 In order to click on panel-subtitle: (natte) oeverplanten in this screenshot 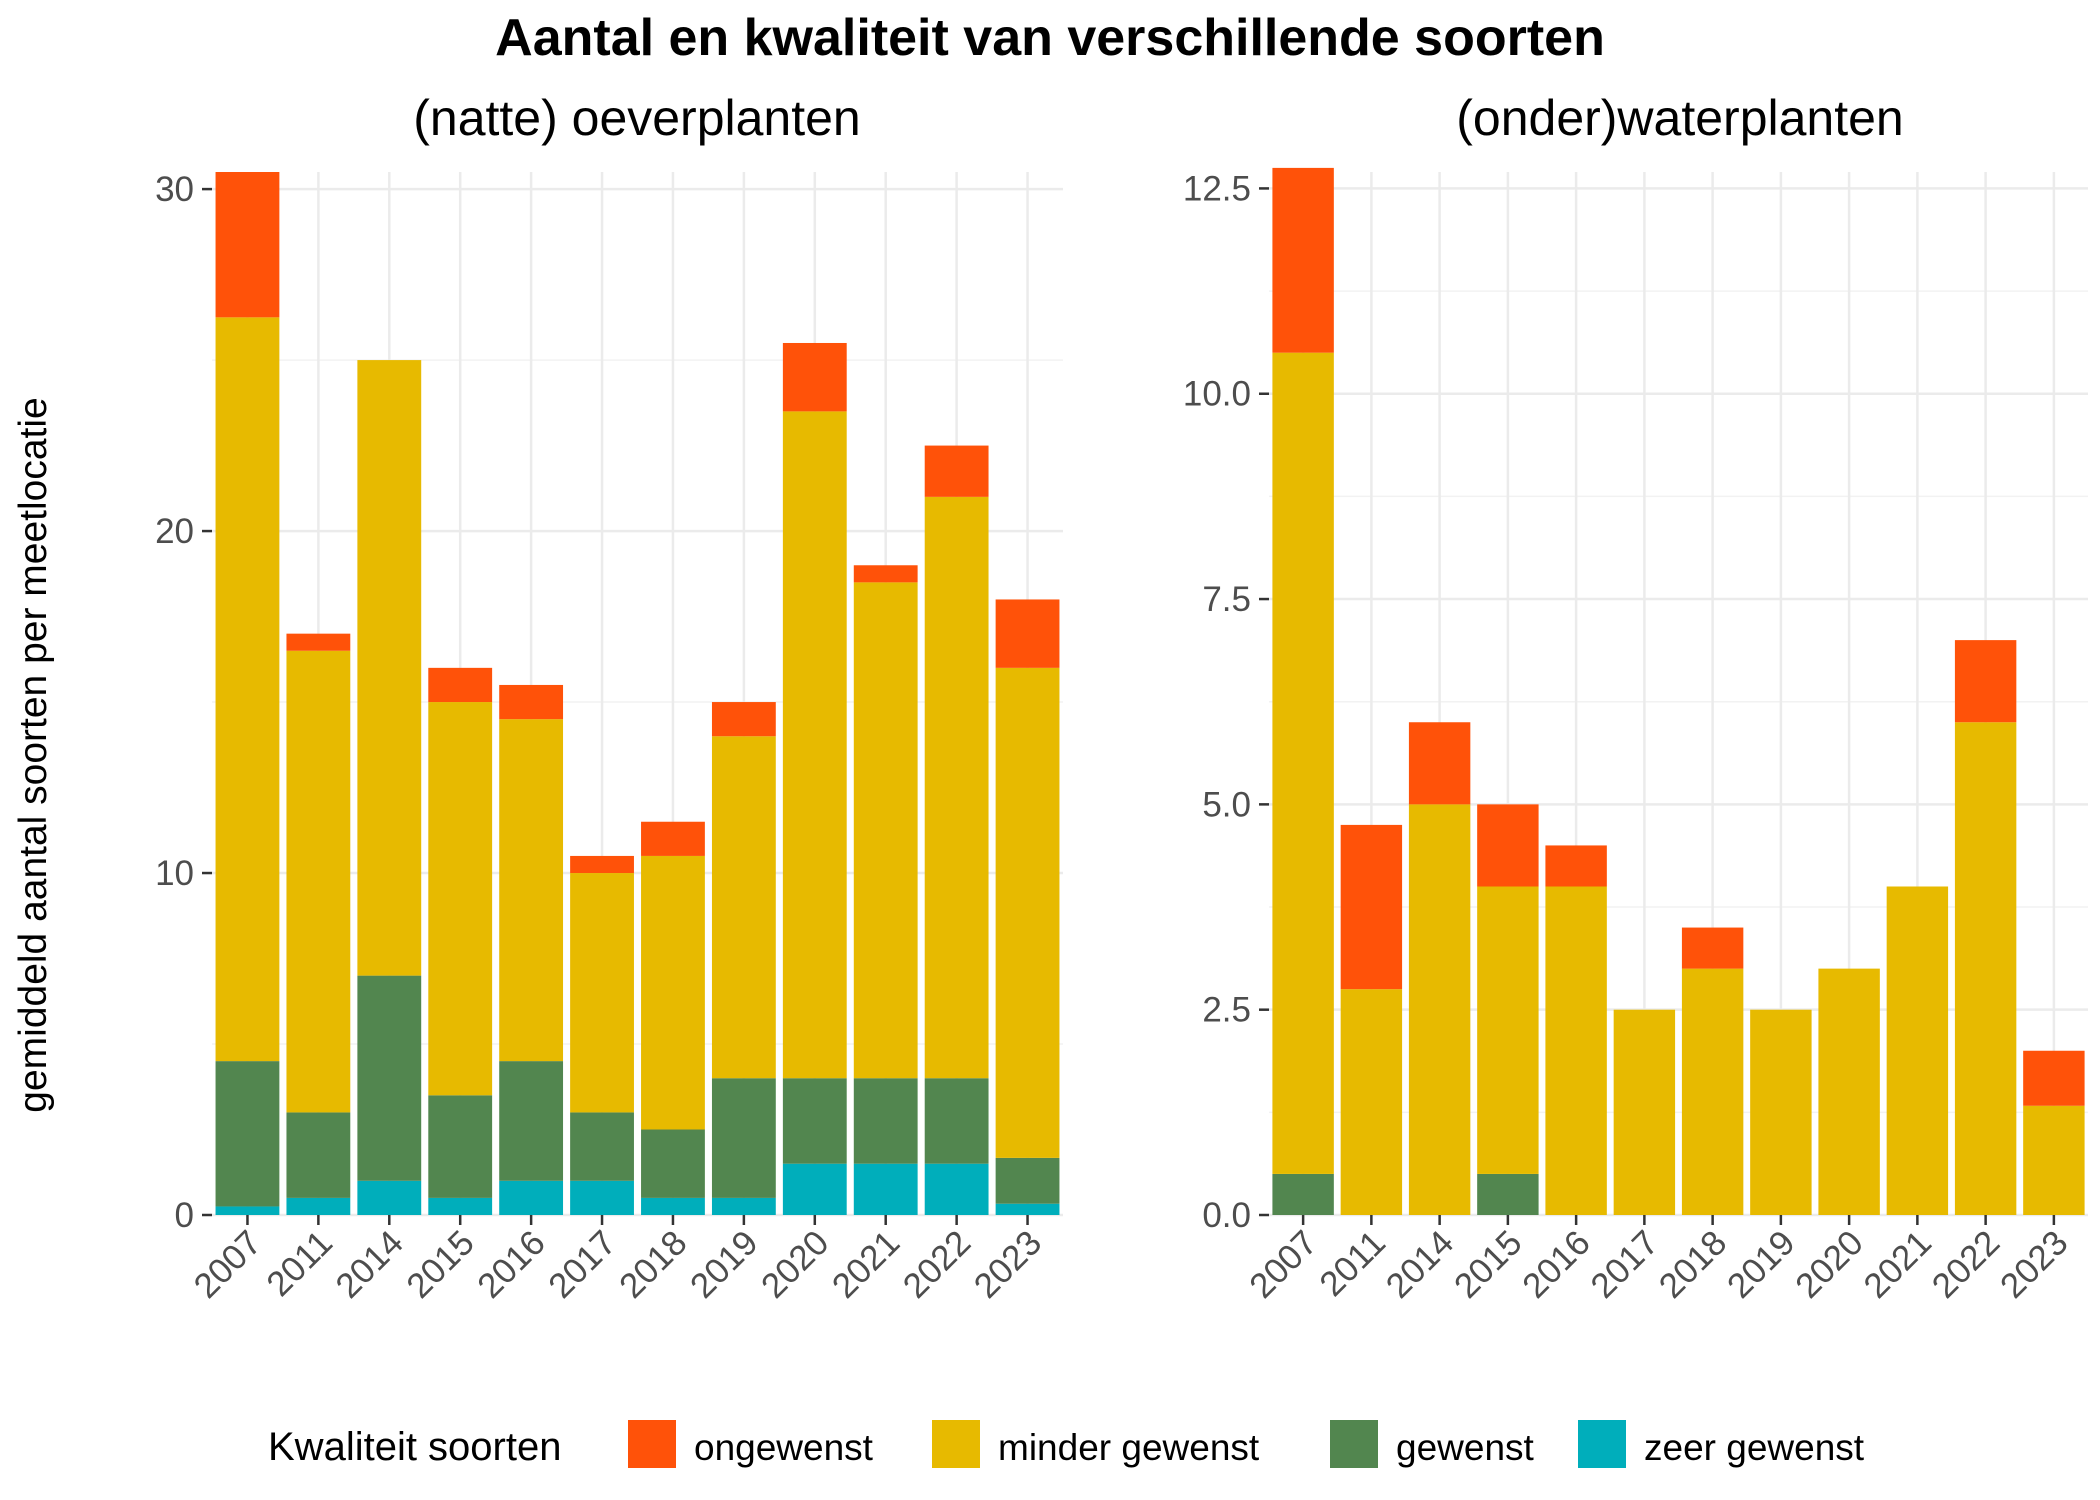, I will do `click(637, 118)`.